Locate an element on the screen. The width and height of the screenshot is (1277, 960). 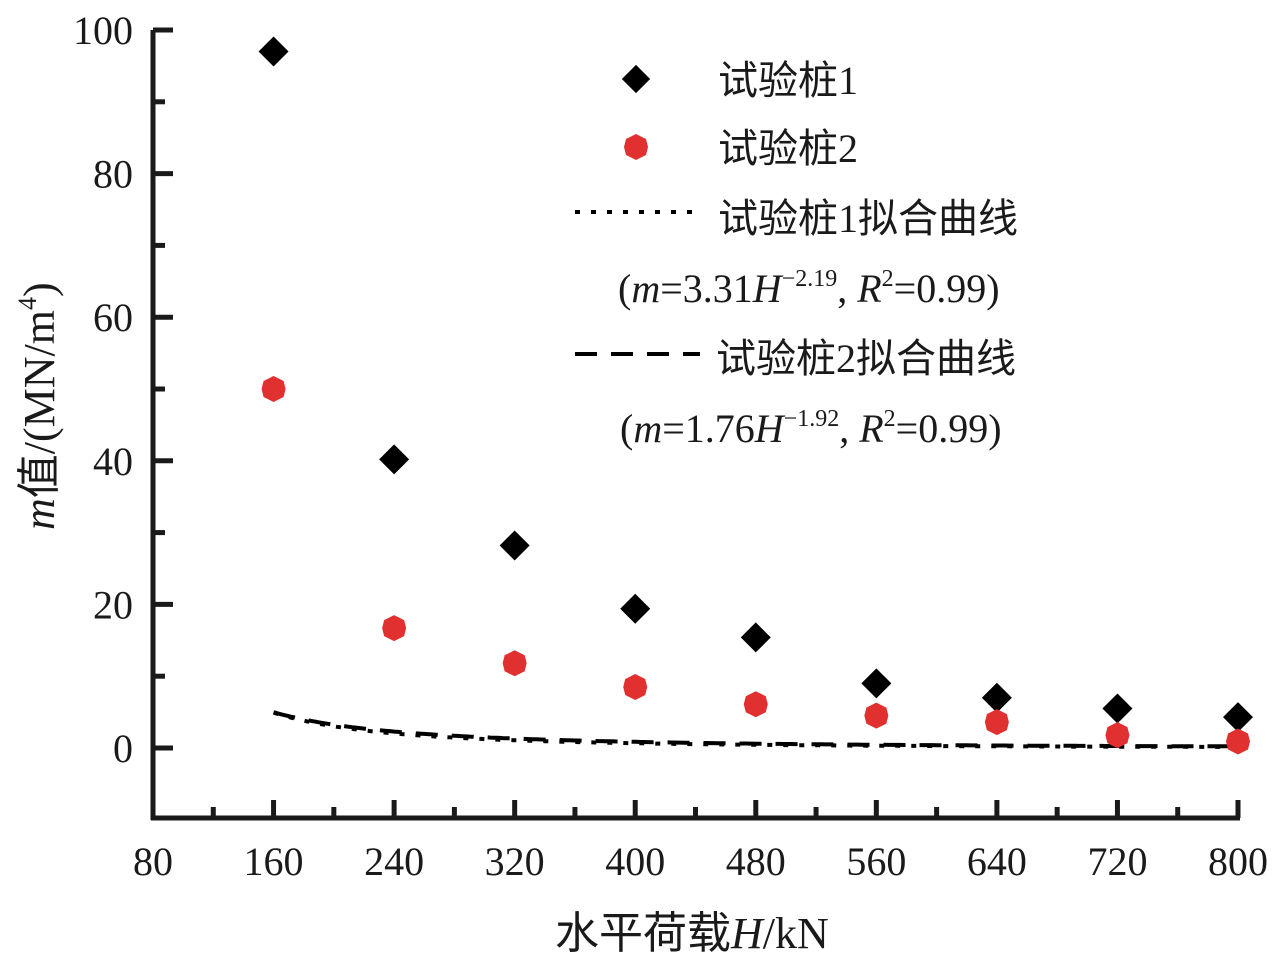
x-ticks: 80 160 240 320 400 480 560 640 720 800 is located at coordinates (700, 842).